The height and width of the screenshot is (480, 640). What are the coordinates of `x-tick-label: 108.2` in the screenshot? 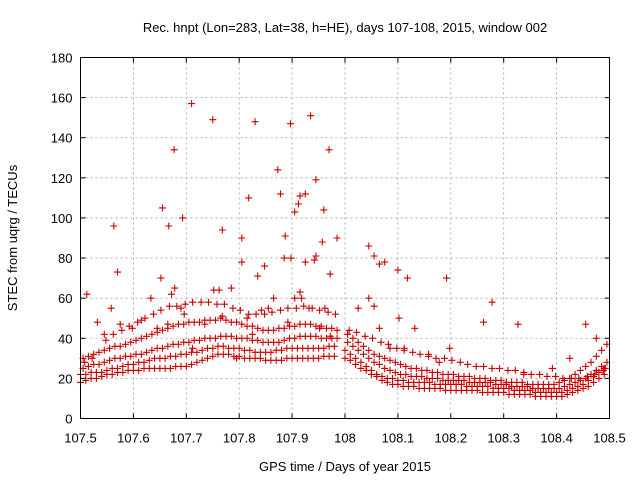 It's located at (451, 438).